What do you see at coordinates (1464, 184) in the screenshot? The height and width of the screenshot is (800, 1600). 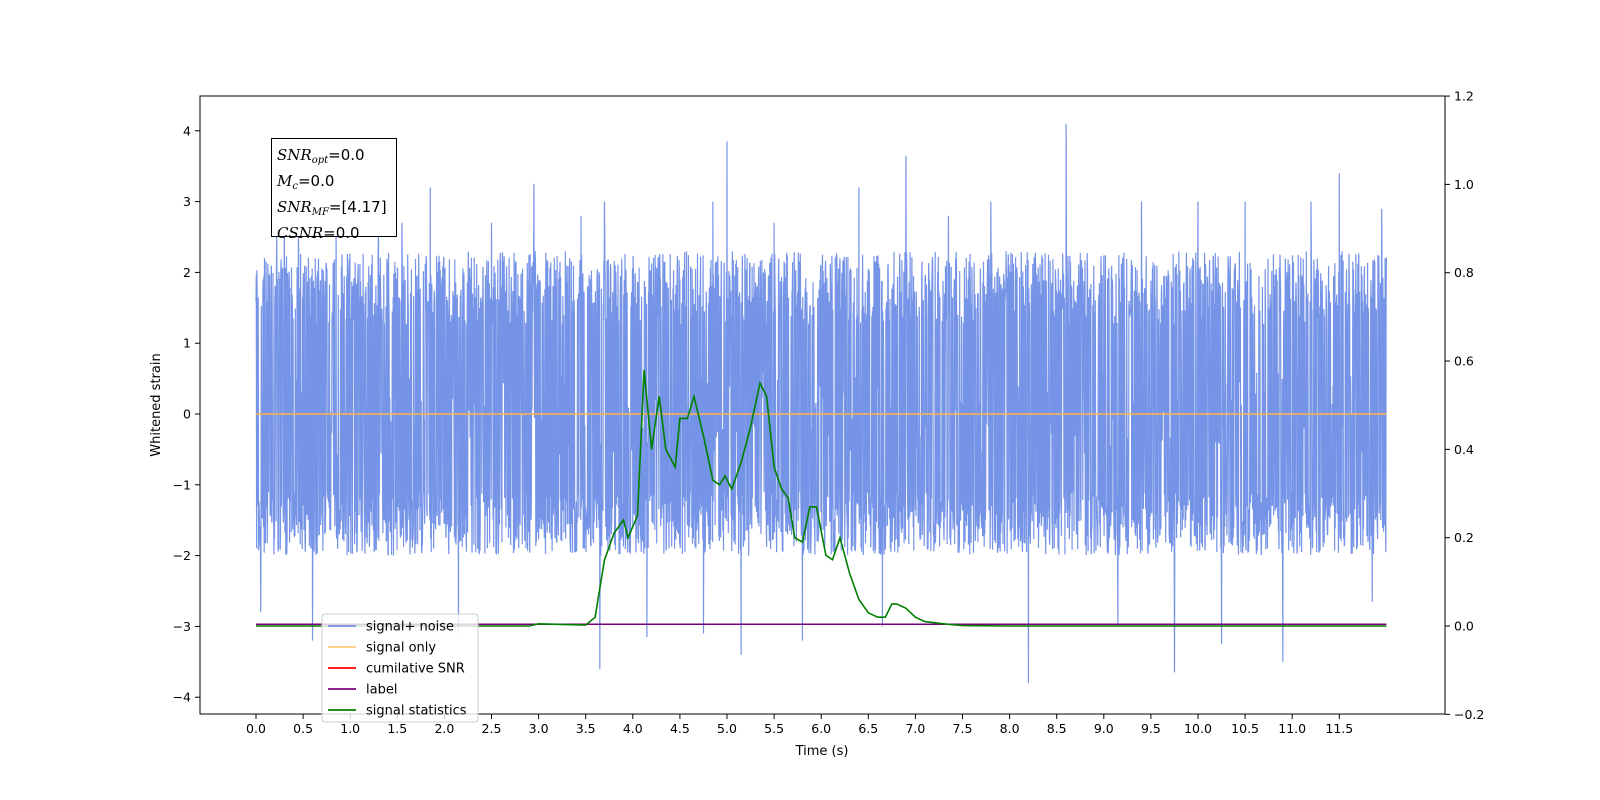 I see `y2-tick-label: 1.0` at bounding box center [1464, 184].